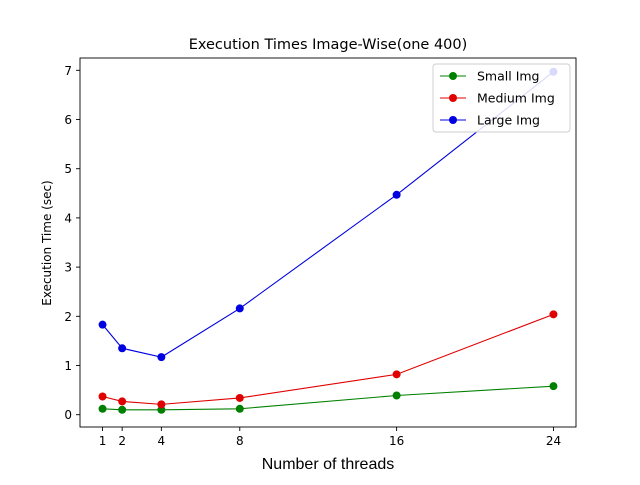 This screenshot has width=640, height=485. I want to click on legend-label: Large Img, so click(508, 120).